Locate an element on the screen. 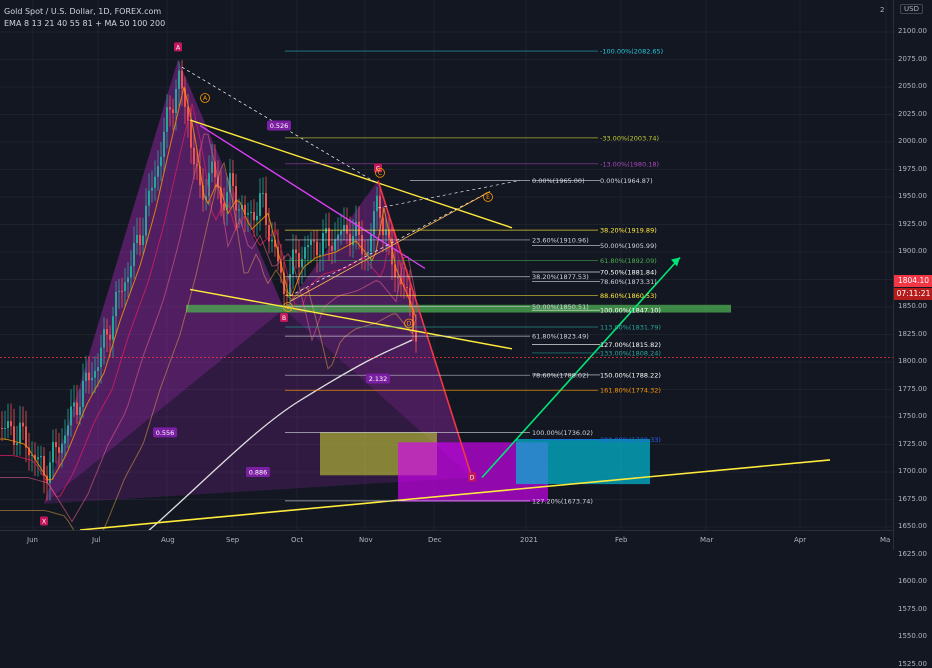  be-orange-line is located at coordinates (390, 246).